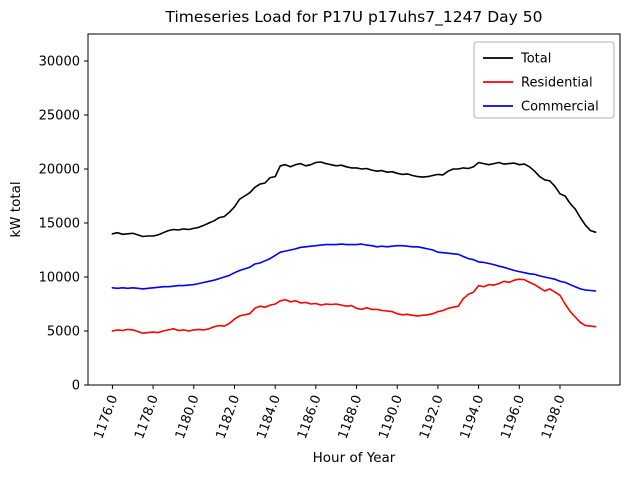 The width and height of the screenshot is (640, 480). Describe the element at coordinates (354, 306) in the screenshot. I see `series-residential` at that location.